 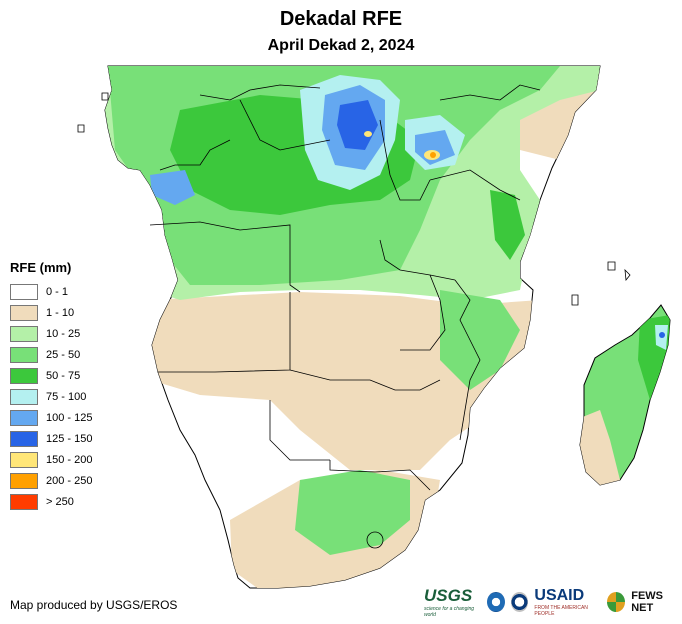 I want to click on credit-text: Map produced by USGS/EROS, so click(x=94, y=605).